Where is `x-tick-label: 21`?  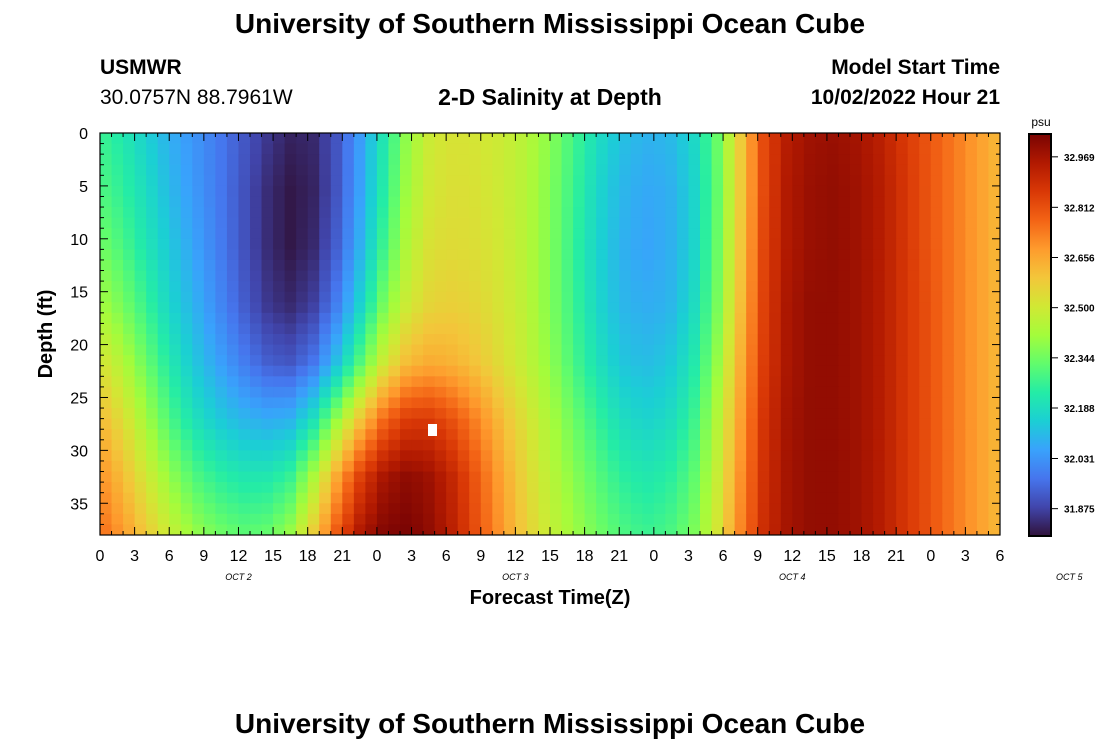
x-tick-label: 21 is located at coordinates (896, 556).